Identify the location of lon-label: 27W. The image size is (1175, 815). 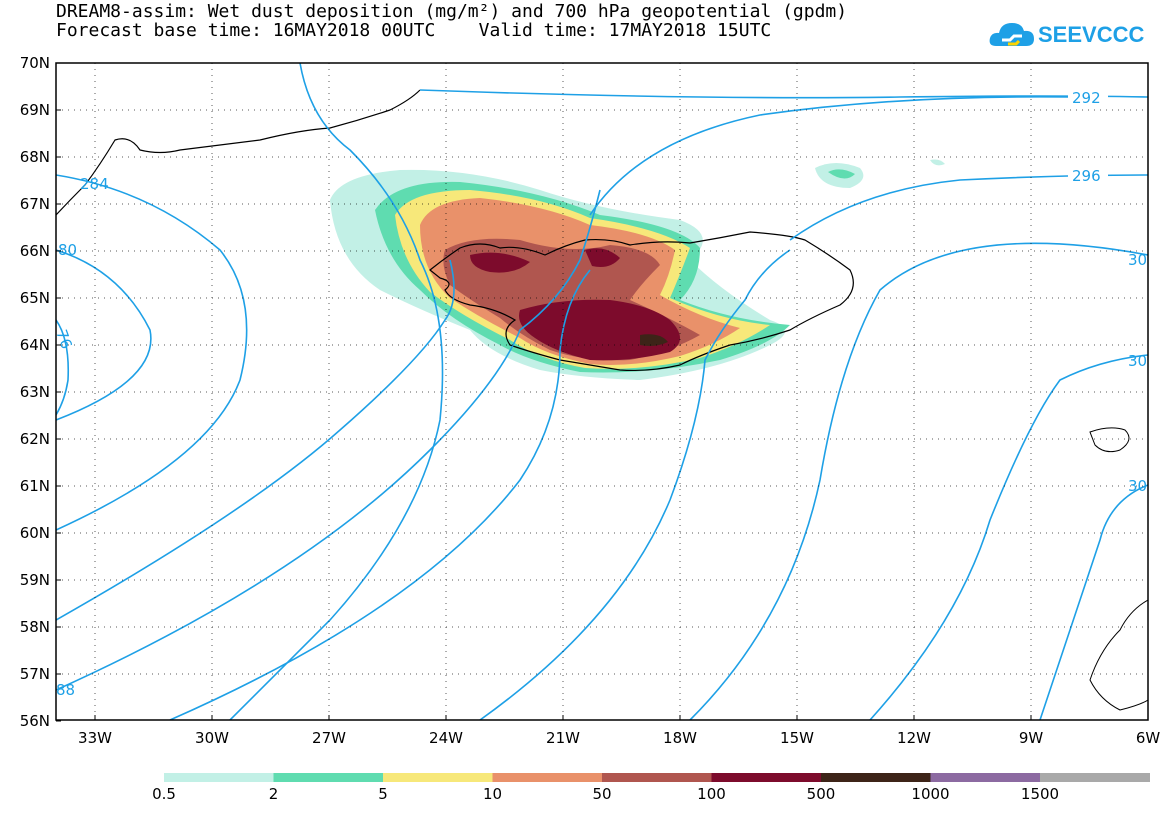
(329, 738).